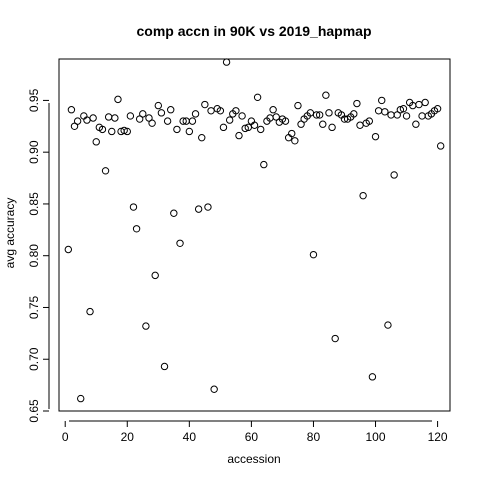 This screenshot has width=480, height=480. What do you see at coordinates (34, 256) in the screenshot?
I see `y-tick-label: 0.80` at bounding box center [34, 256].